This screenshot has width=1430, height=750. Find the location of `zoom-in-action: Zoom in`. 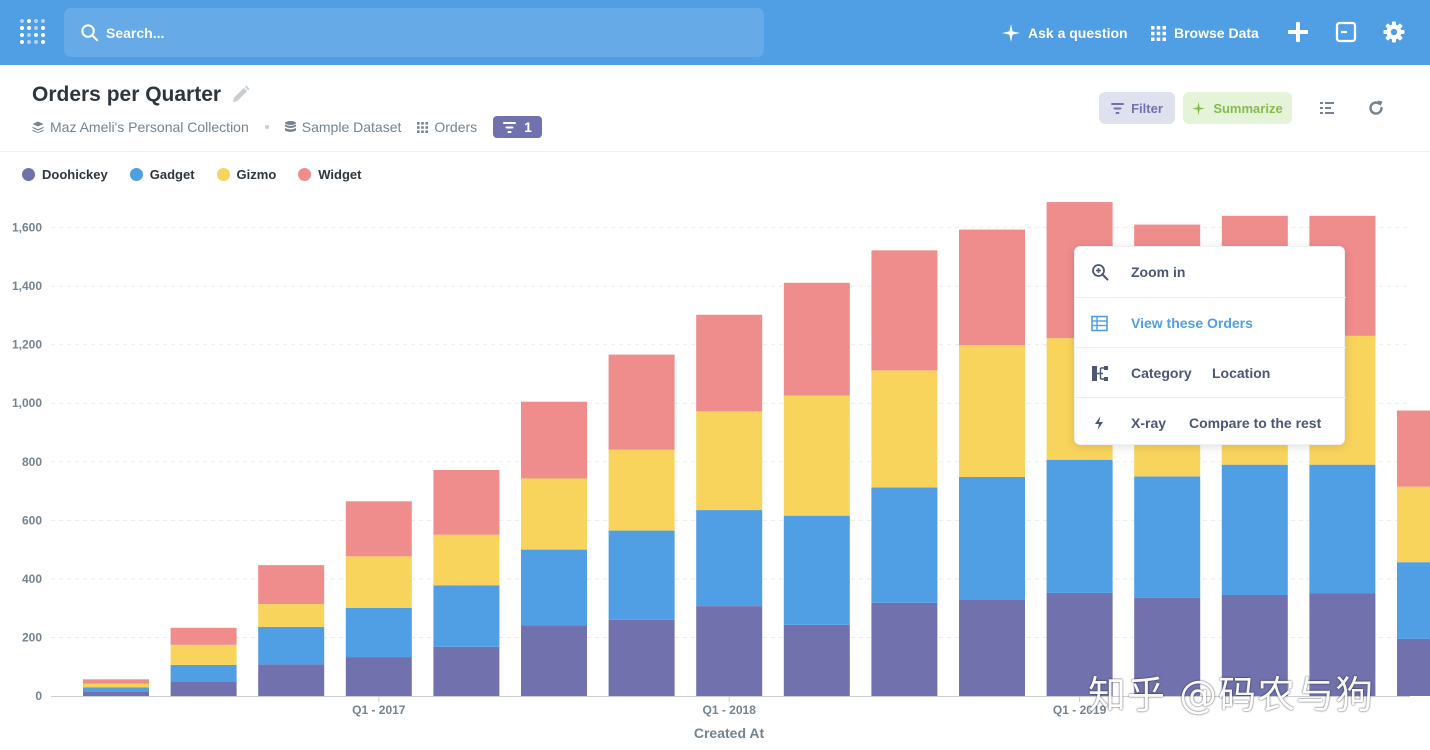

zoom-in-action: Zoom in is located at coordinates (1210, 272).